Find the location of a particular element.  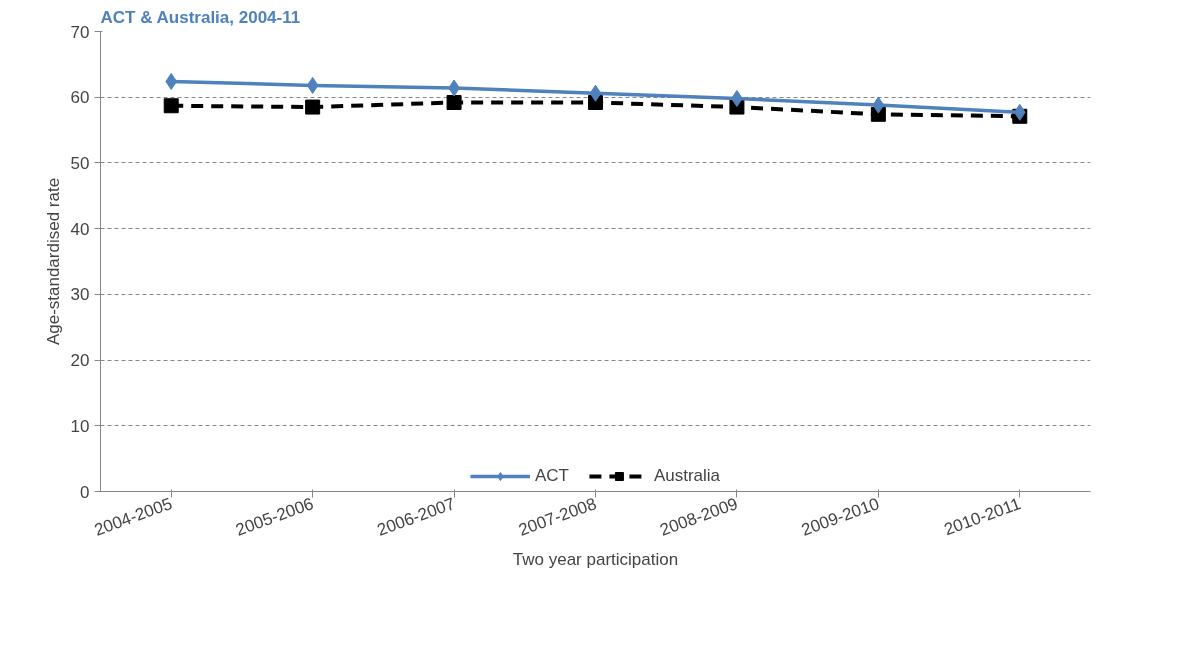

y-tick-label: 40 is located at coordinates (80, 229).